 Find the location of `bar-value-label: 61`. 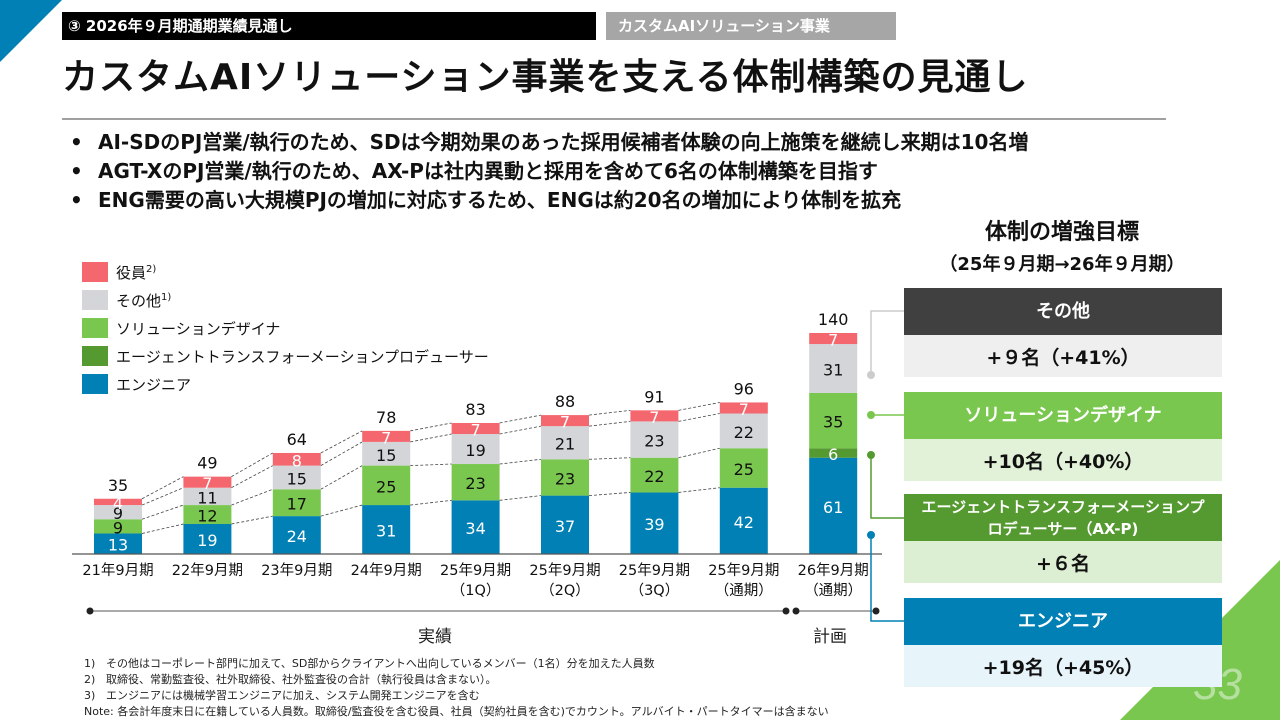

bar-value-label: 61 is located at coordinates (833, 507).